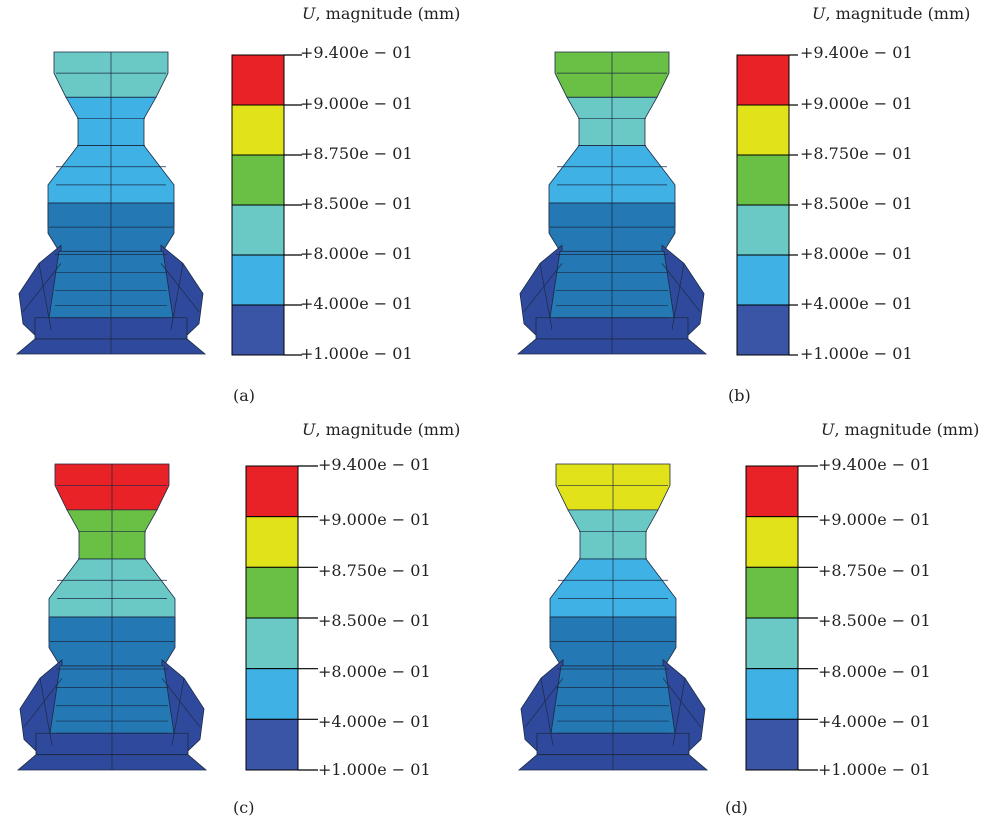 Image resolution: width=997 pixels, height=820 pixels. I want to click on fea-model-a, so click(158, 203).